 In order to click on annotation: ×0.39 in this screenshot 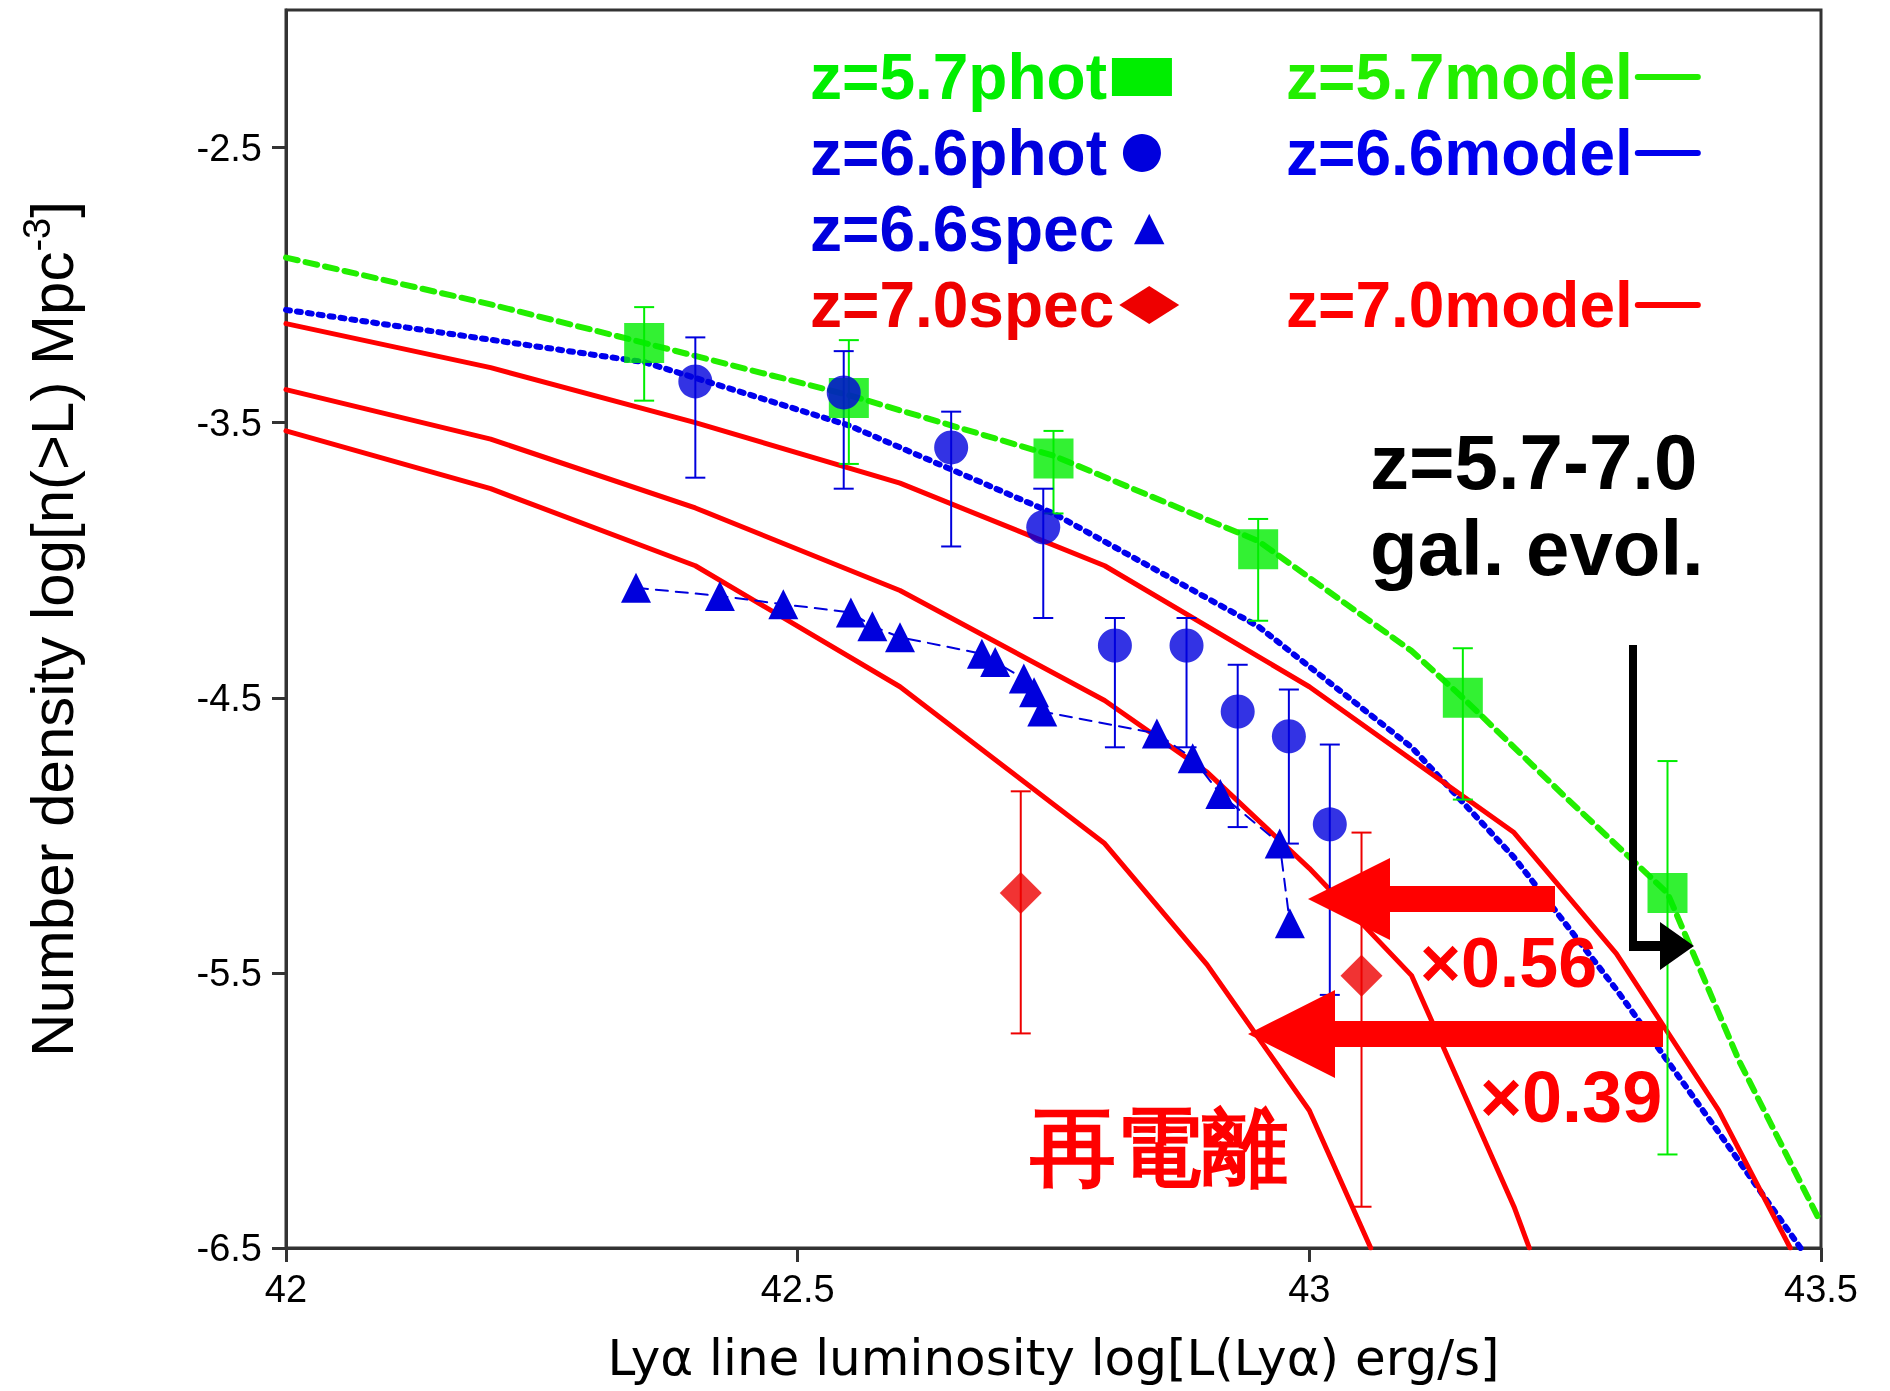, I will do `click(1571, 1097)`.